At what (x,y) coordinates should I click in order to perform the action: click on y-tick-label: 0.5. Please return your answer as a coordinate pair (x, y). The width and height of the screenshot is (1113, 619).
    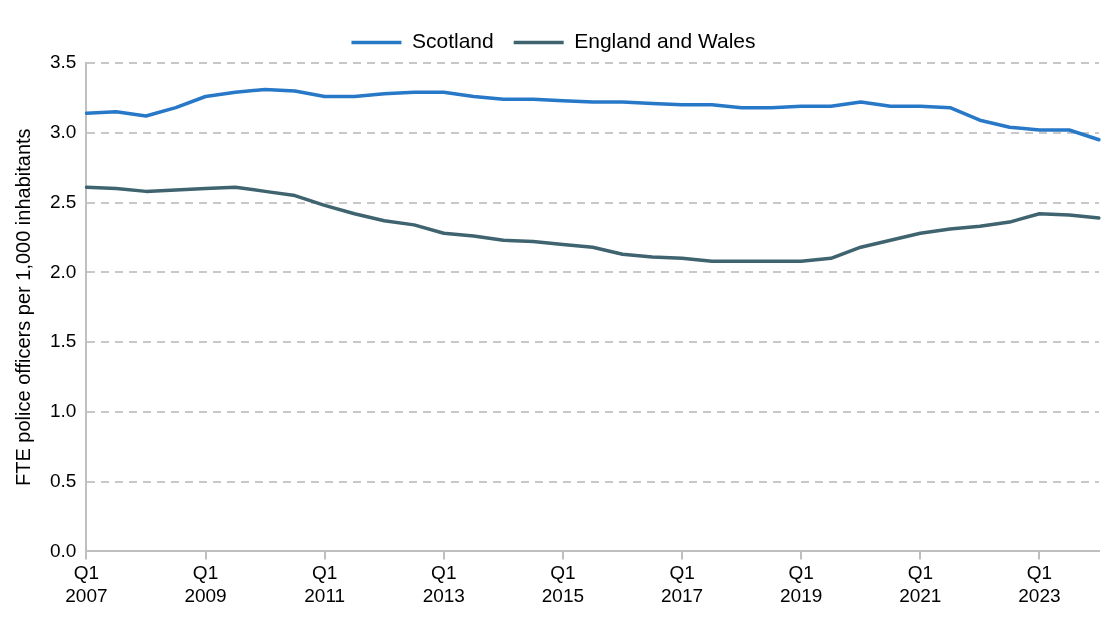
    Looking at the image, I should click on (63, 480).